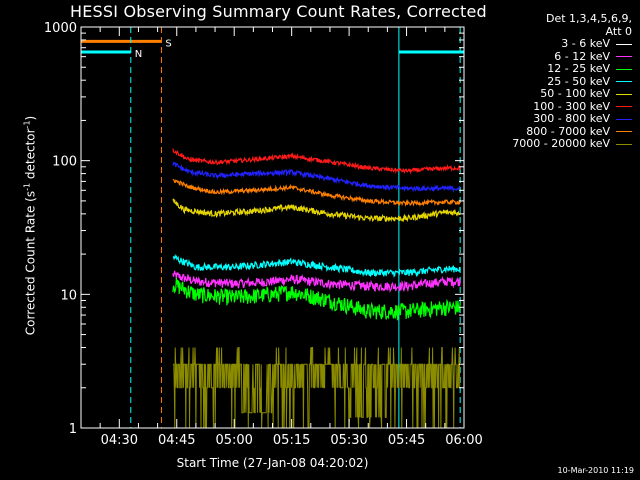 The image size is (640, 480). What do you see at coordinates (568, 131) in the screenshot?
I see `legend-label: 800 - 7000 keV` at bounding box center [568, 131].